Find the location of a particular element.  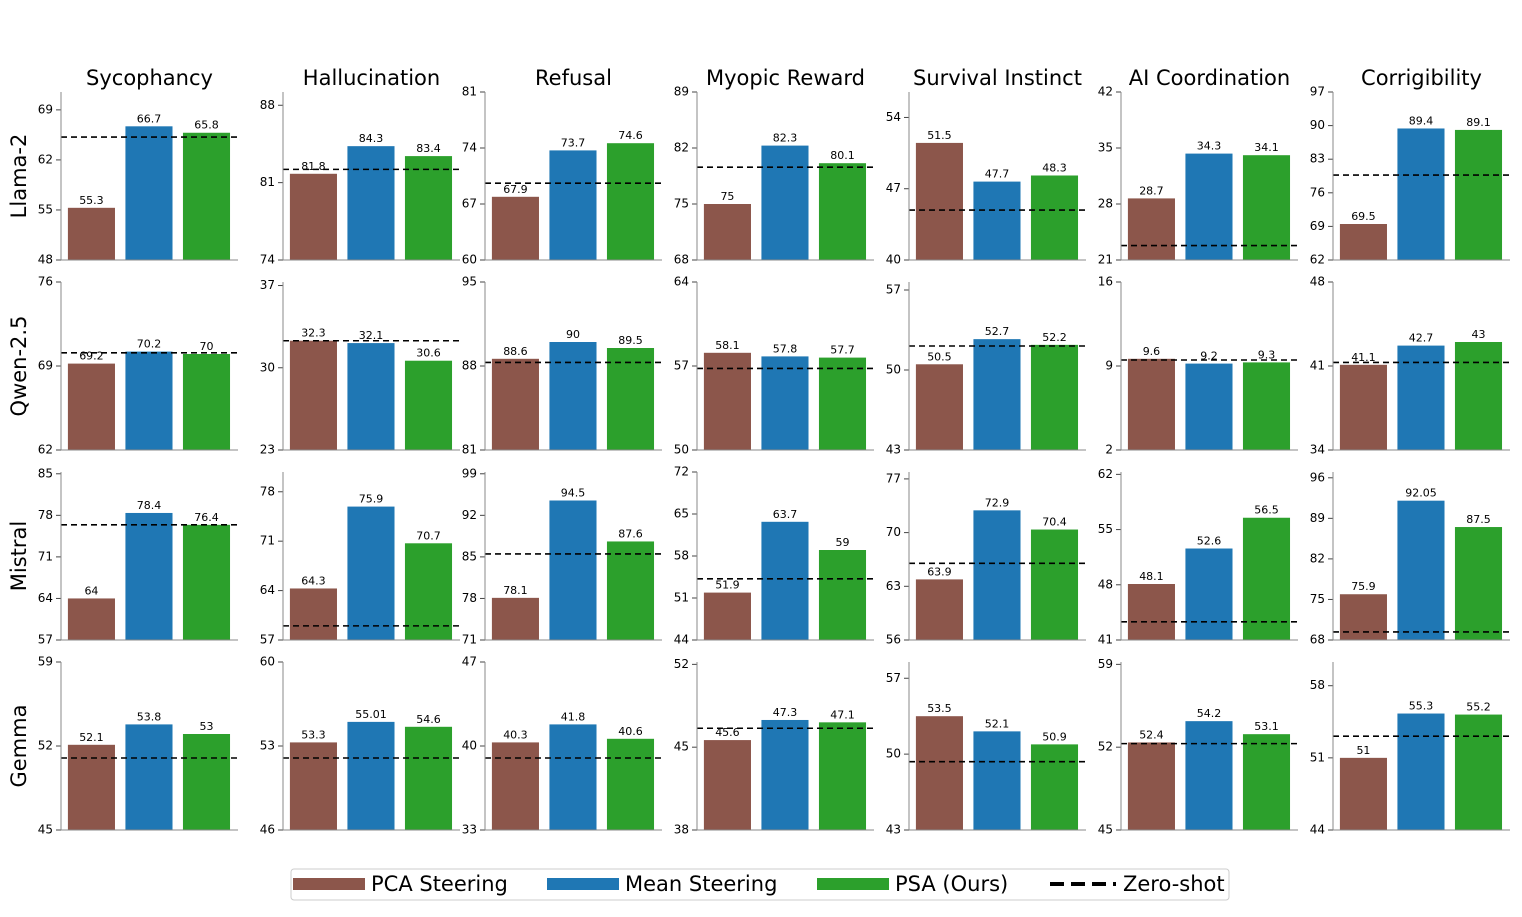

value-label: 32.3 is located at coordinates (313, 333).